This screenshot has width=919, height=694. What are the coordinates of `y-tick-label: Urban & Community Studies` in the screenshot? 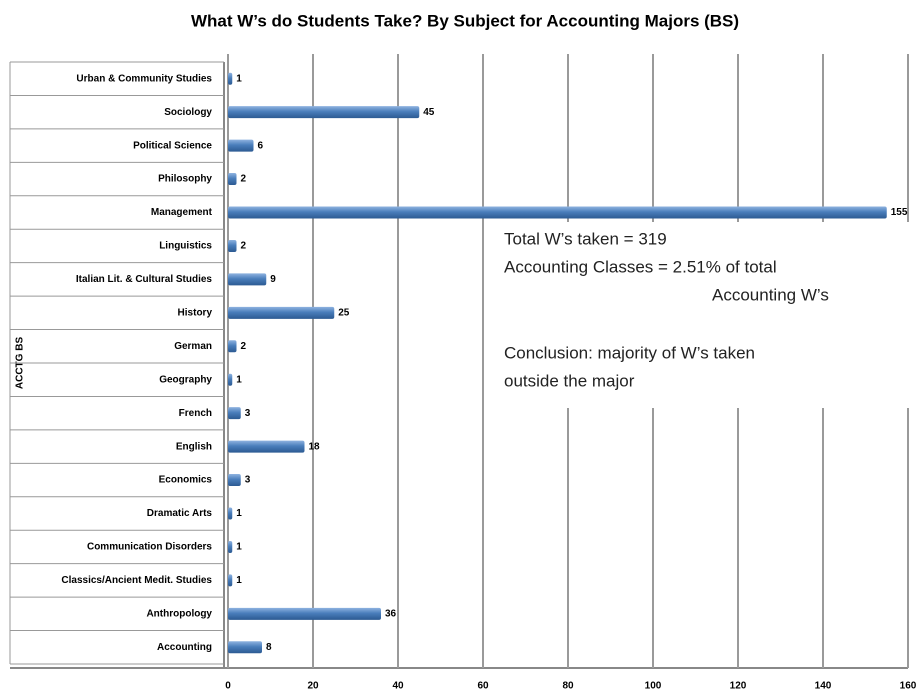 It's located at (144, 78).